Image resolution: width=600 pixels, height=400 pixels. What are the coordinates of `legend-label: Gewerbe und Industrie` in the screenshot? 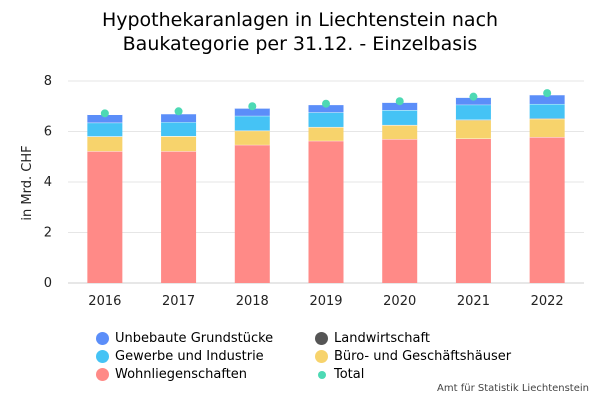 It's located at (189, 356).